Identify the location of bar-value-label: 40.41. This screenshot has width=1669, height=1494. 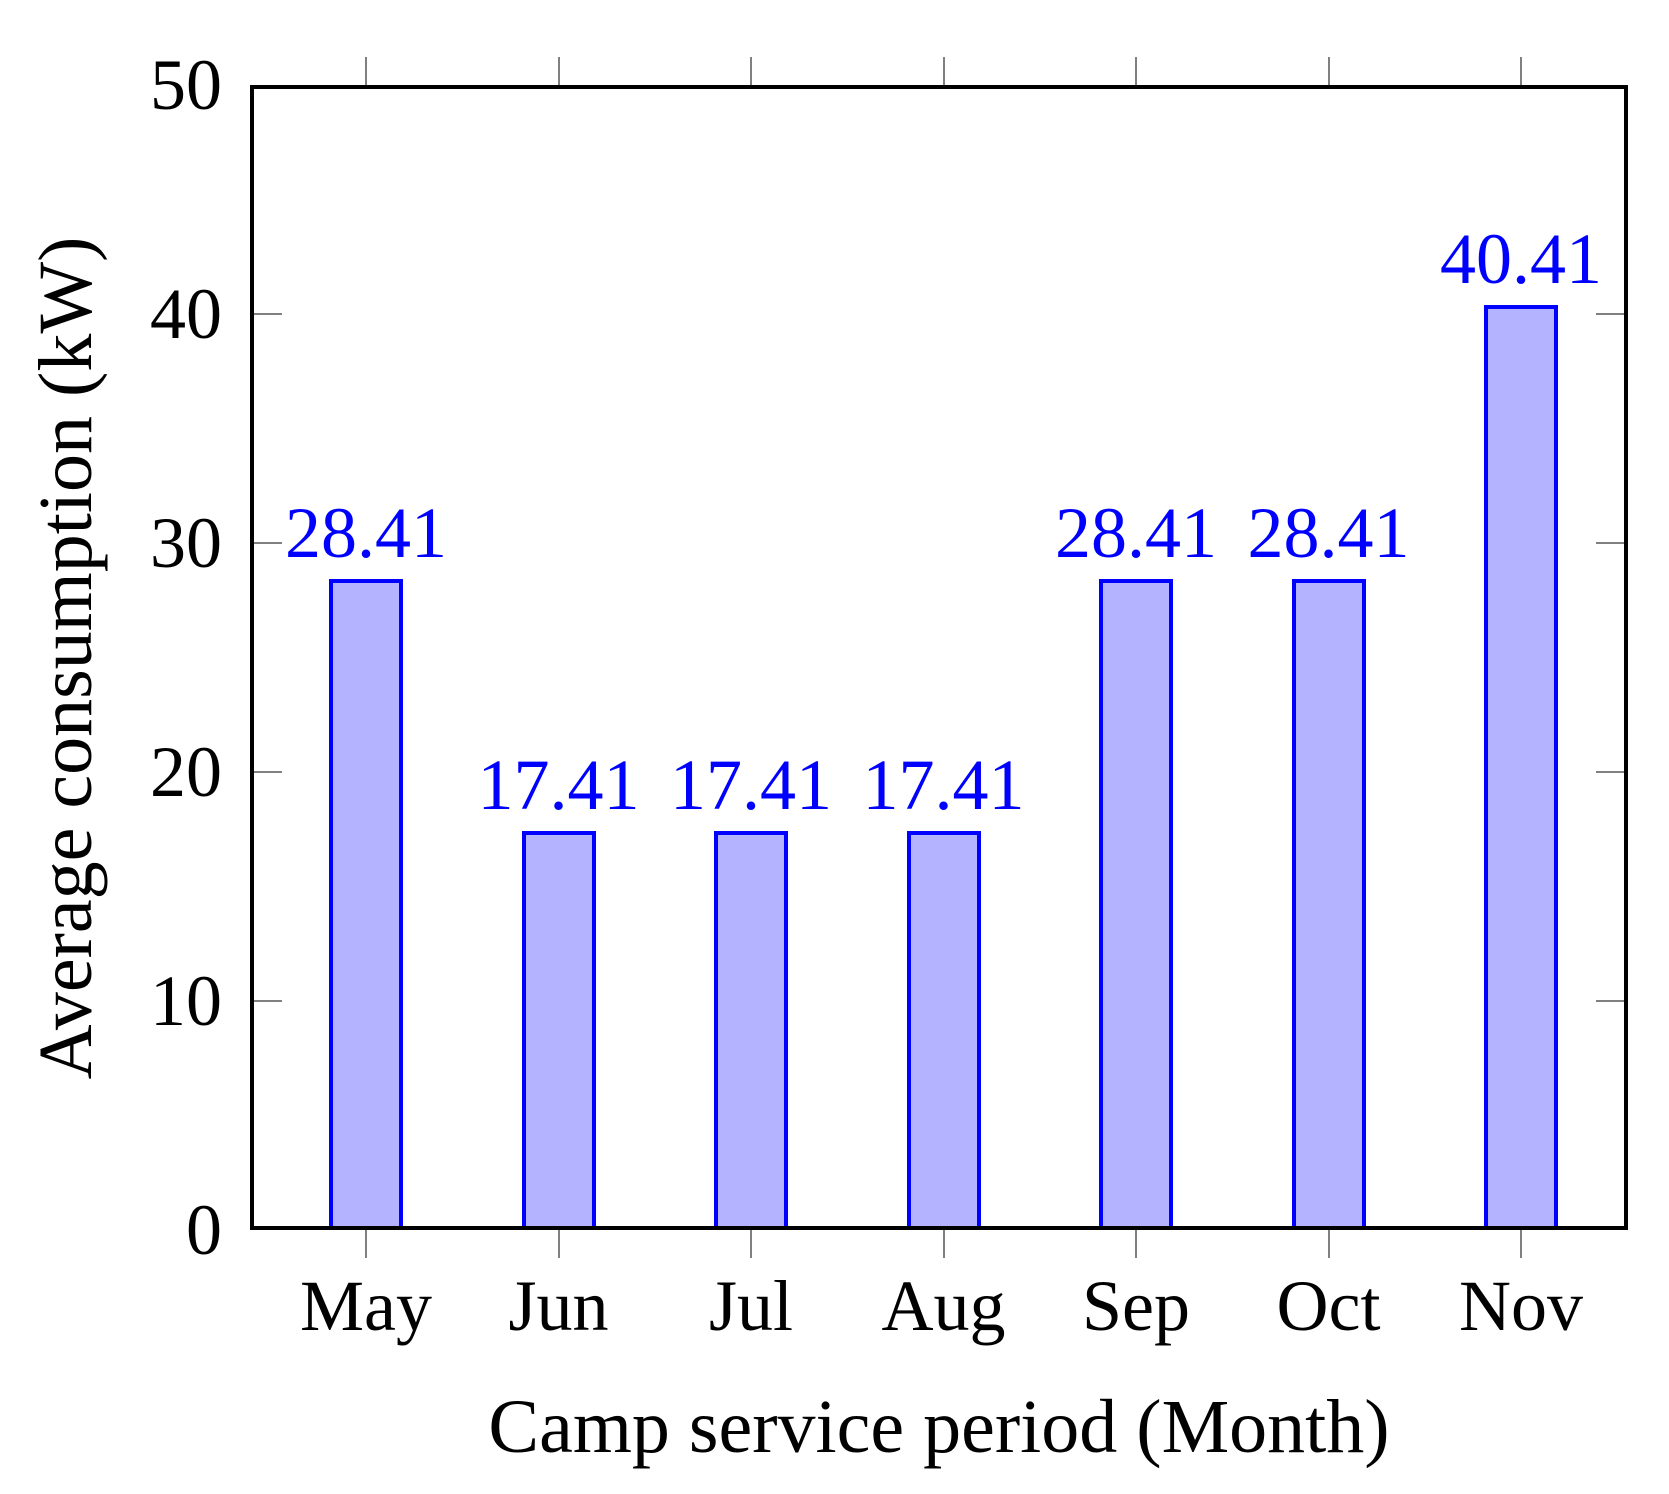
(1521, 258).